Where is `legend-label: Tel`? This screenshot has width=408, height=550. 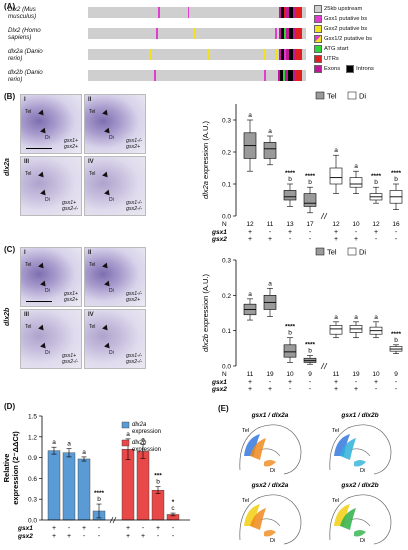
legend-label: Tel is located at coordinates (332, 252).